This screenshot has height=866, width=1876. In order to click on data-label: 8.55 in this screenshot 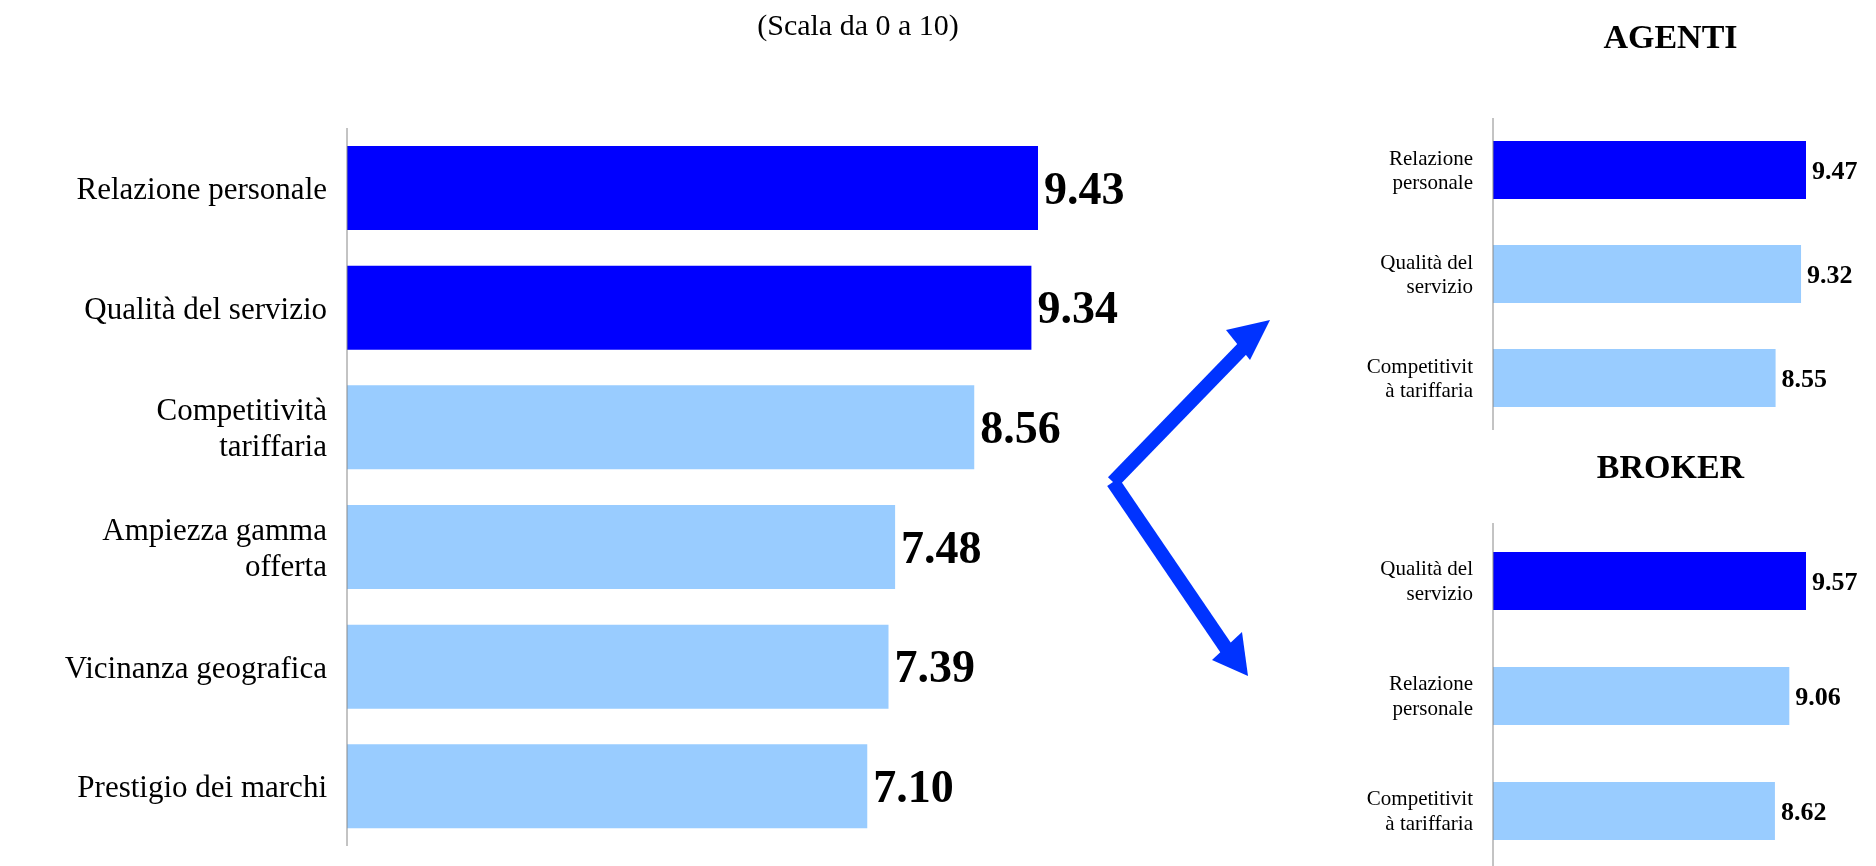, I will do `click(1804, 378)`.